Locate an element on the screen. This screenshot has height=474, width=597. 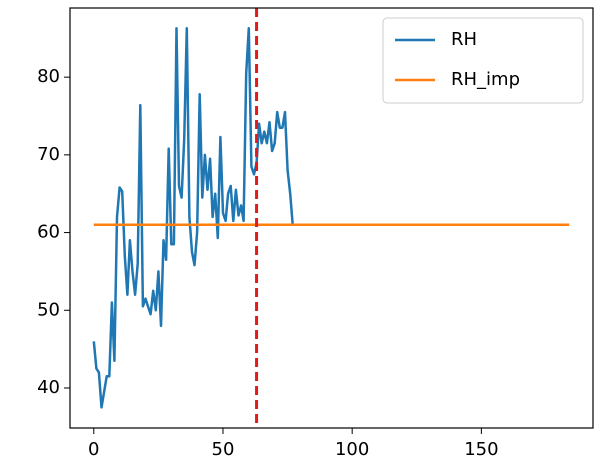
y-tick-label: 50 is located at coordinates (48, 309).